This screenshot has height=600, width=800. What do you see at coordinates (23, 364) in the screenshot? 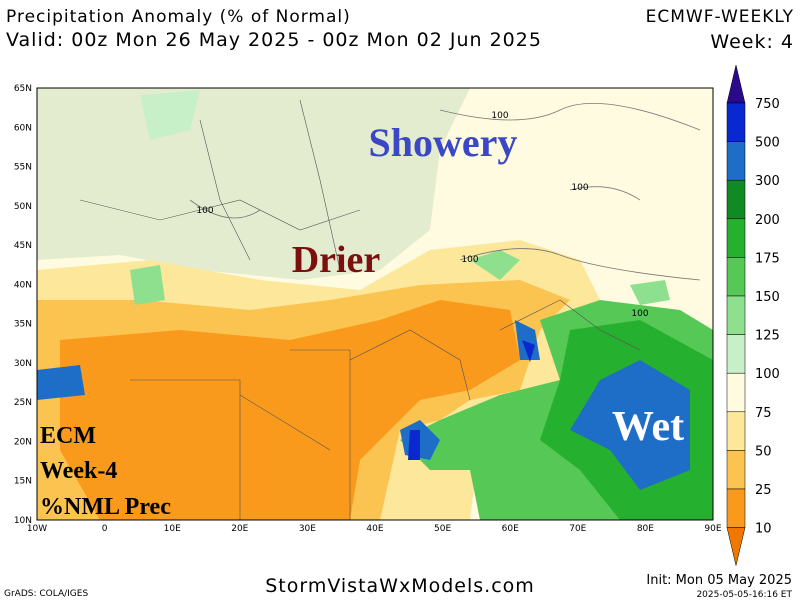
I see `lat-label: 30N` at bounding box center [23, 364].